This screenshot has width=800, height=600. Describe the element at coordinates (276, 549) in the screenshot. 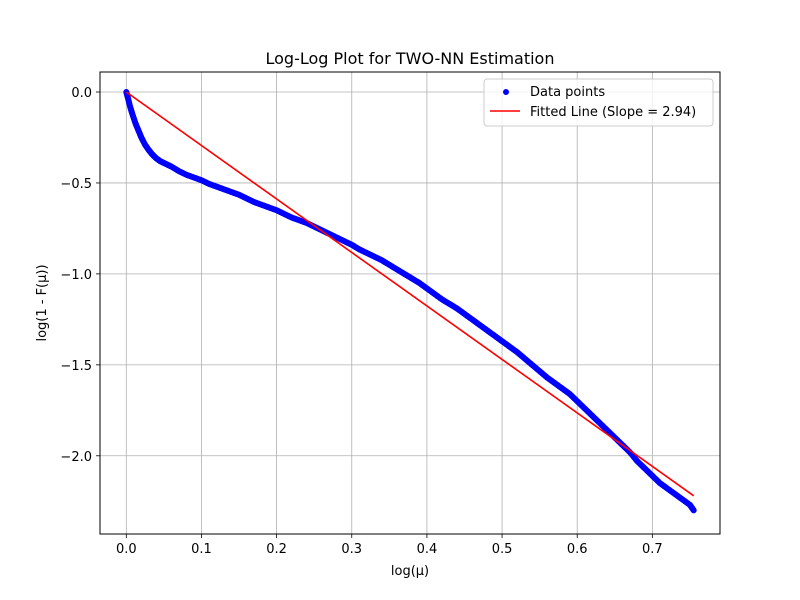

I see `x-tick-label: 0.2` at that location.